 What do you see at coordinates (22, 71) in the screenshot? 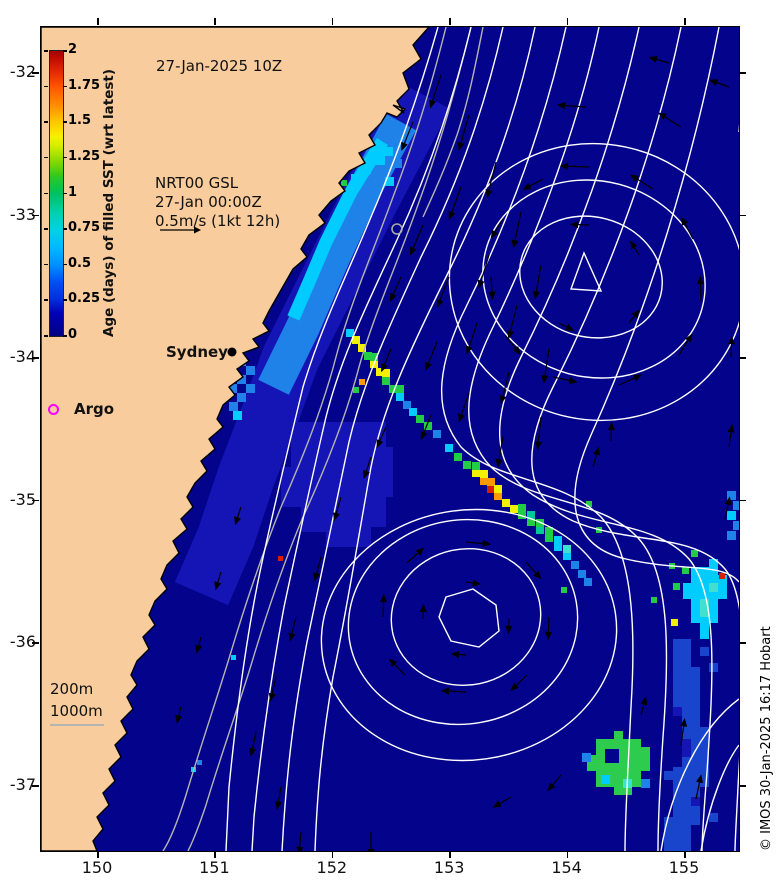
I see `y-tick-label--32: -32` at bounding box center [22, 71].